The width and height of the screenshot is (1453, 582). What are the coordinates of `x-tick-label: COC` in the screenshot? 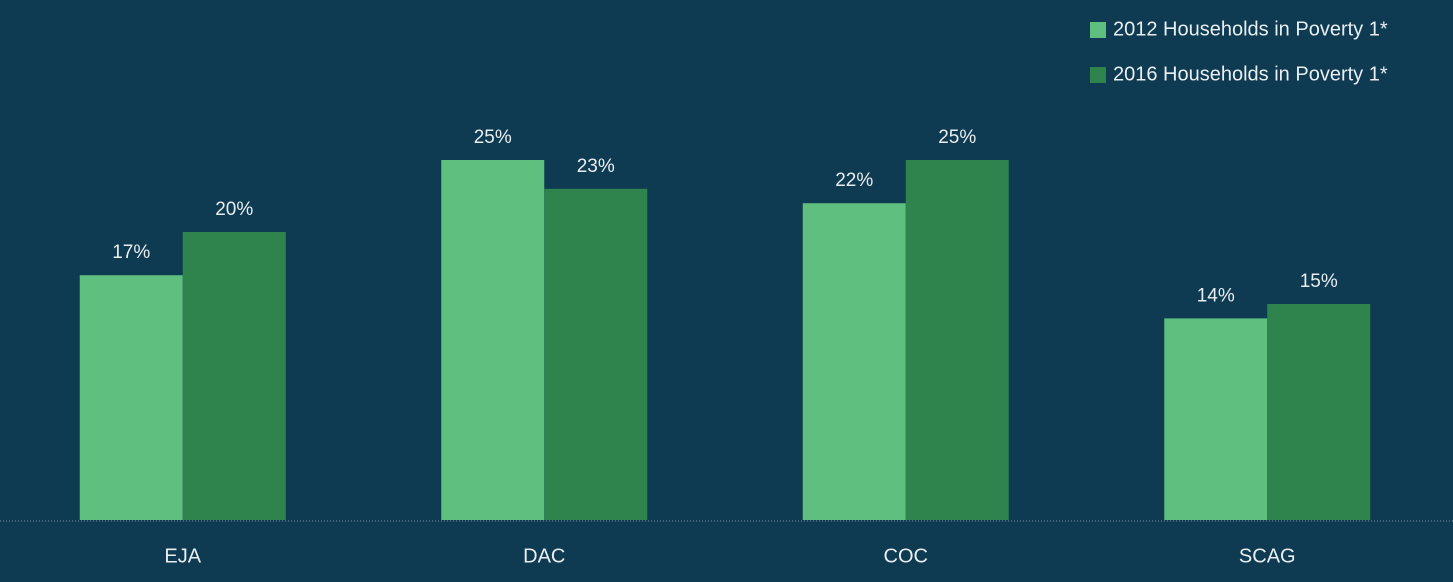 It's located at (906, 556).